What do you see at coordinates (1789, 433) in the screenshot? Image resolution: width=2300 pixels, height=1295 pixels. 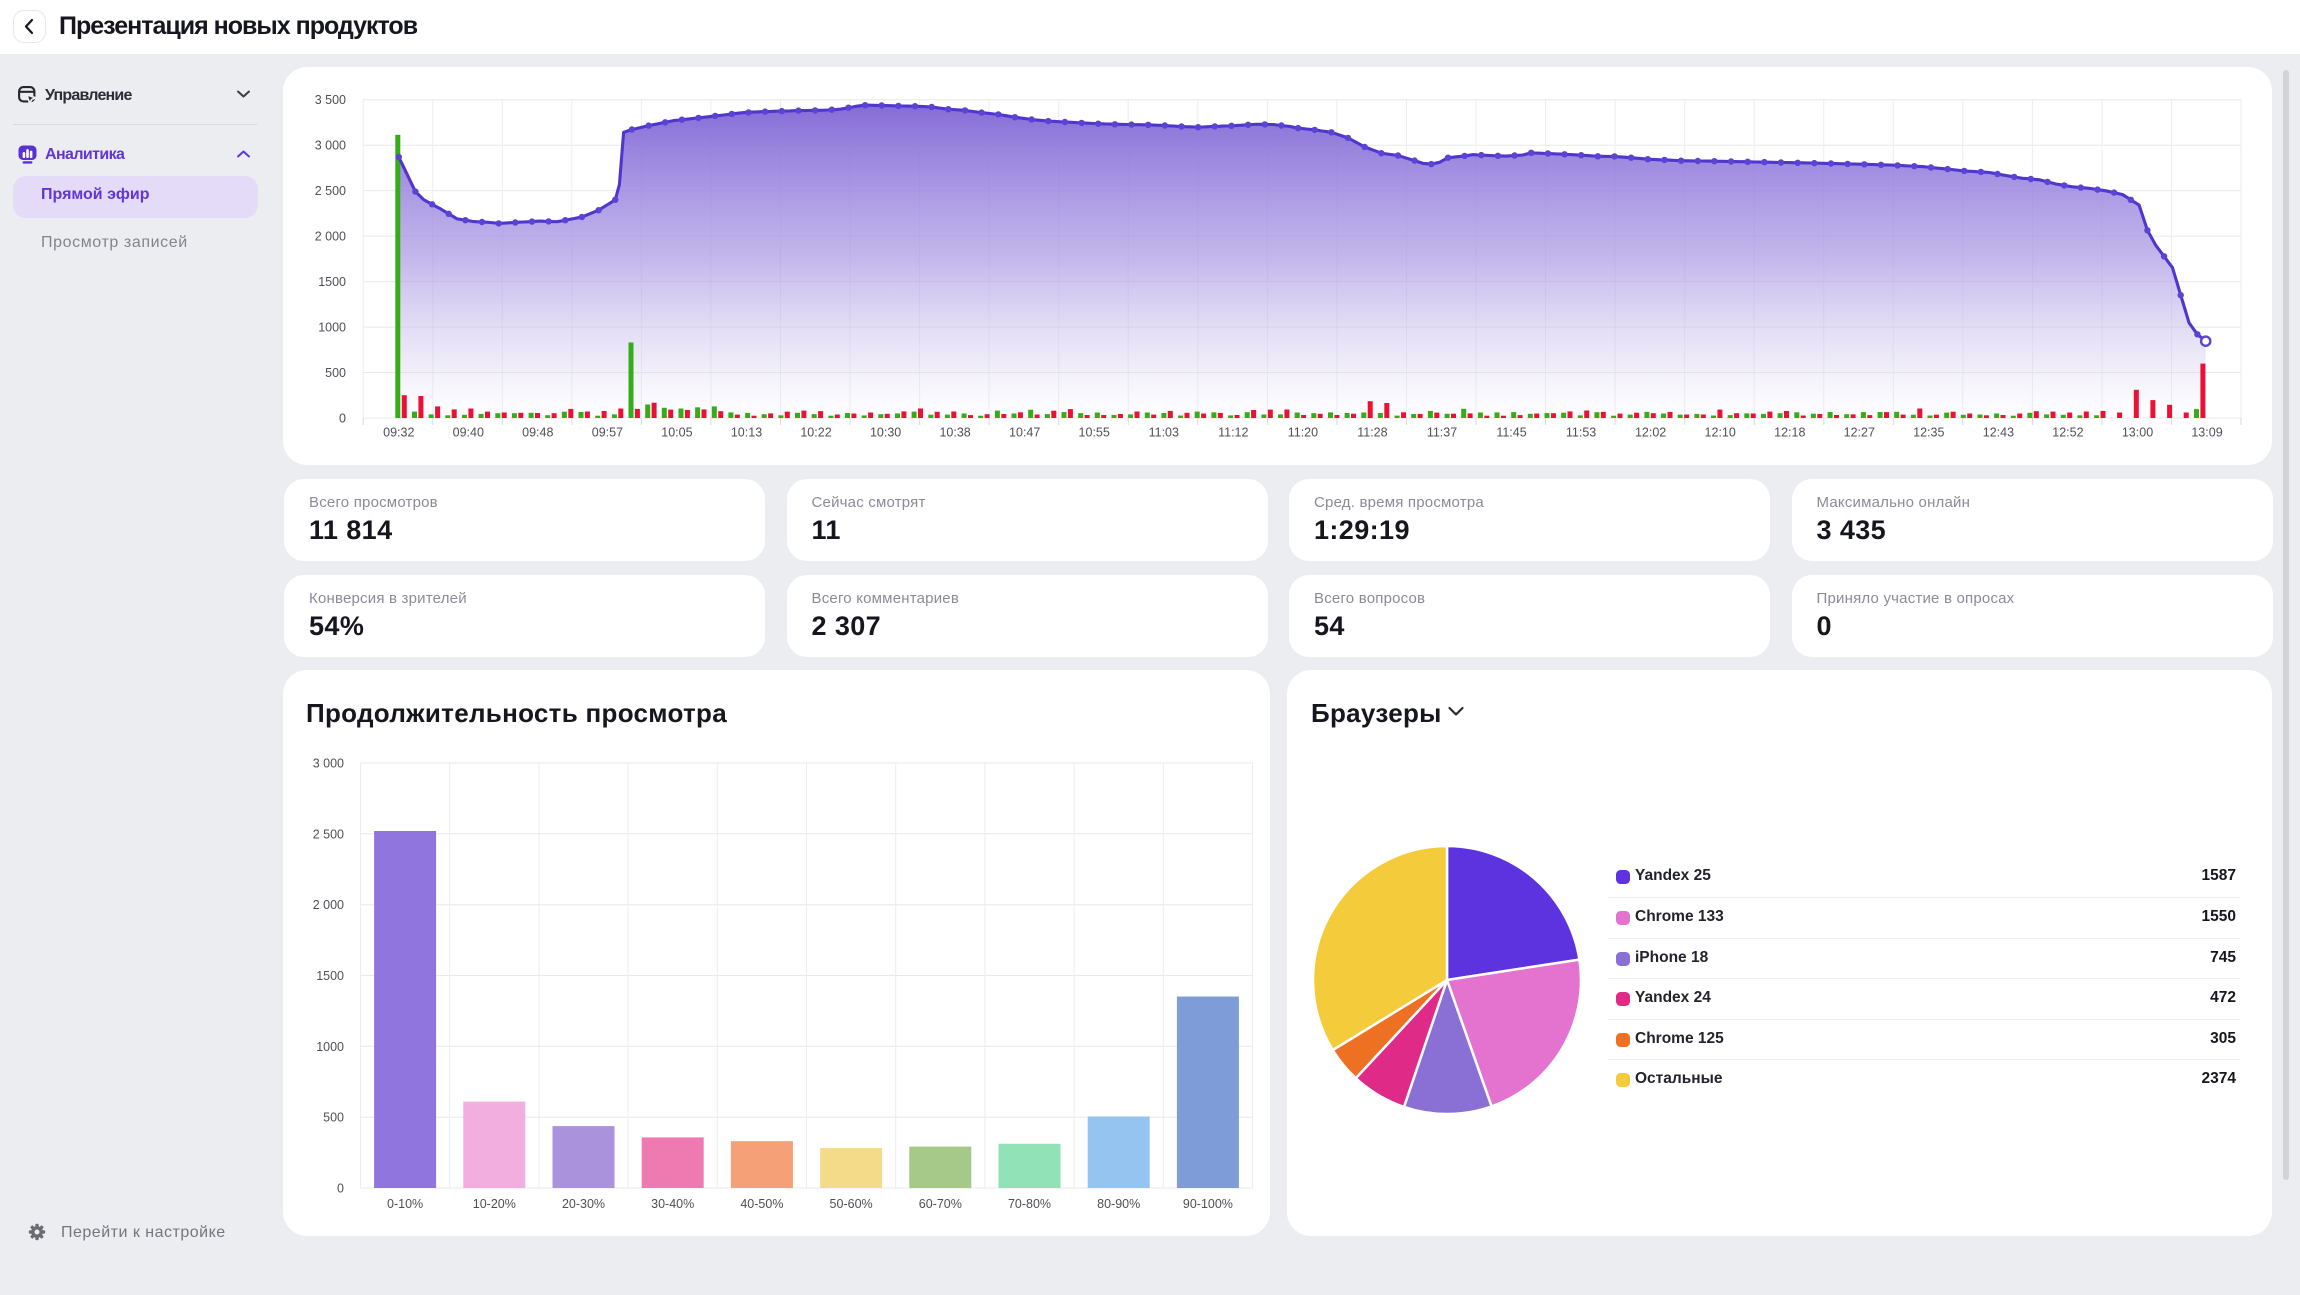 I see `svg-text: 12:18` at bounding box center [1789, 433].